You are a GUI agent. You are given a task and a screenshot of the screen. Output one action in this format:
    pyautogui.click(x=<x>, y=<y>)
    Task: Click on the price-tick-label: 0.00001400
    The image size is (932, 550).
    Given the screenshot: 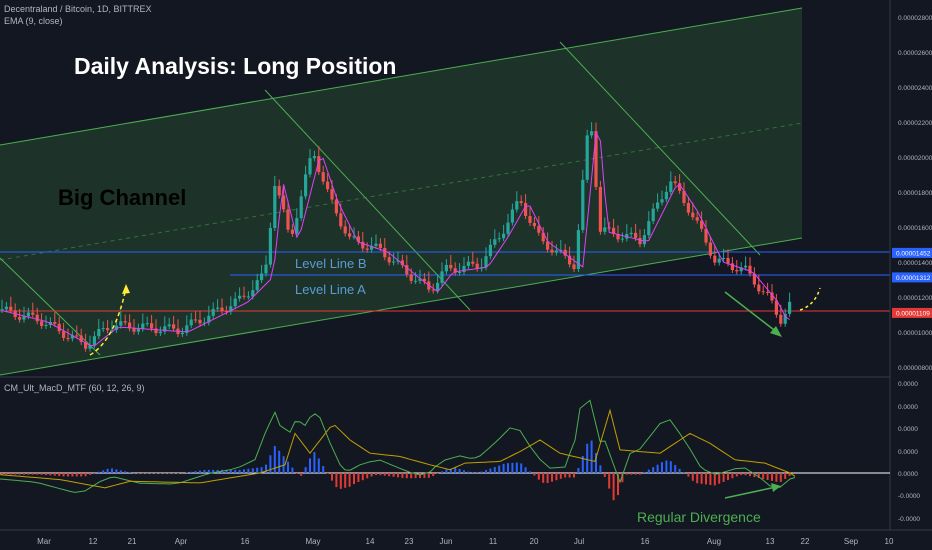 What is the action you would take?
    pyautogui.click(x=915, y=263)
    